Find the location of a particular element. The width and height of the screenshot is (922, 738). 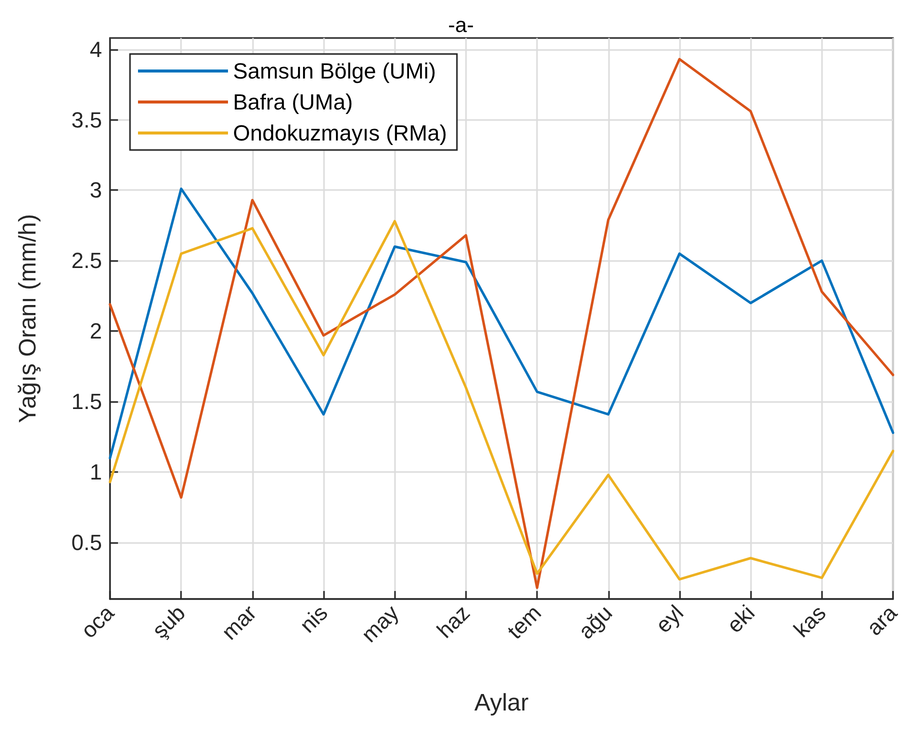

x-tick-label: şub is located at coordinates (168, 621).